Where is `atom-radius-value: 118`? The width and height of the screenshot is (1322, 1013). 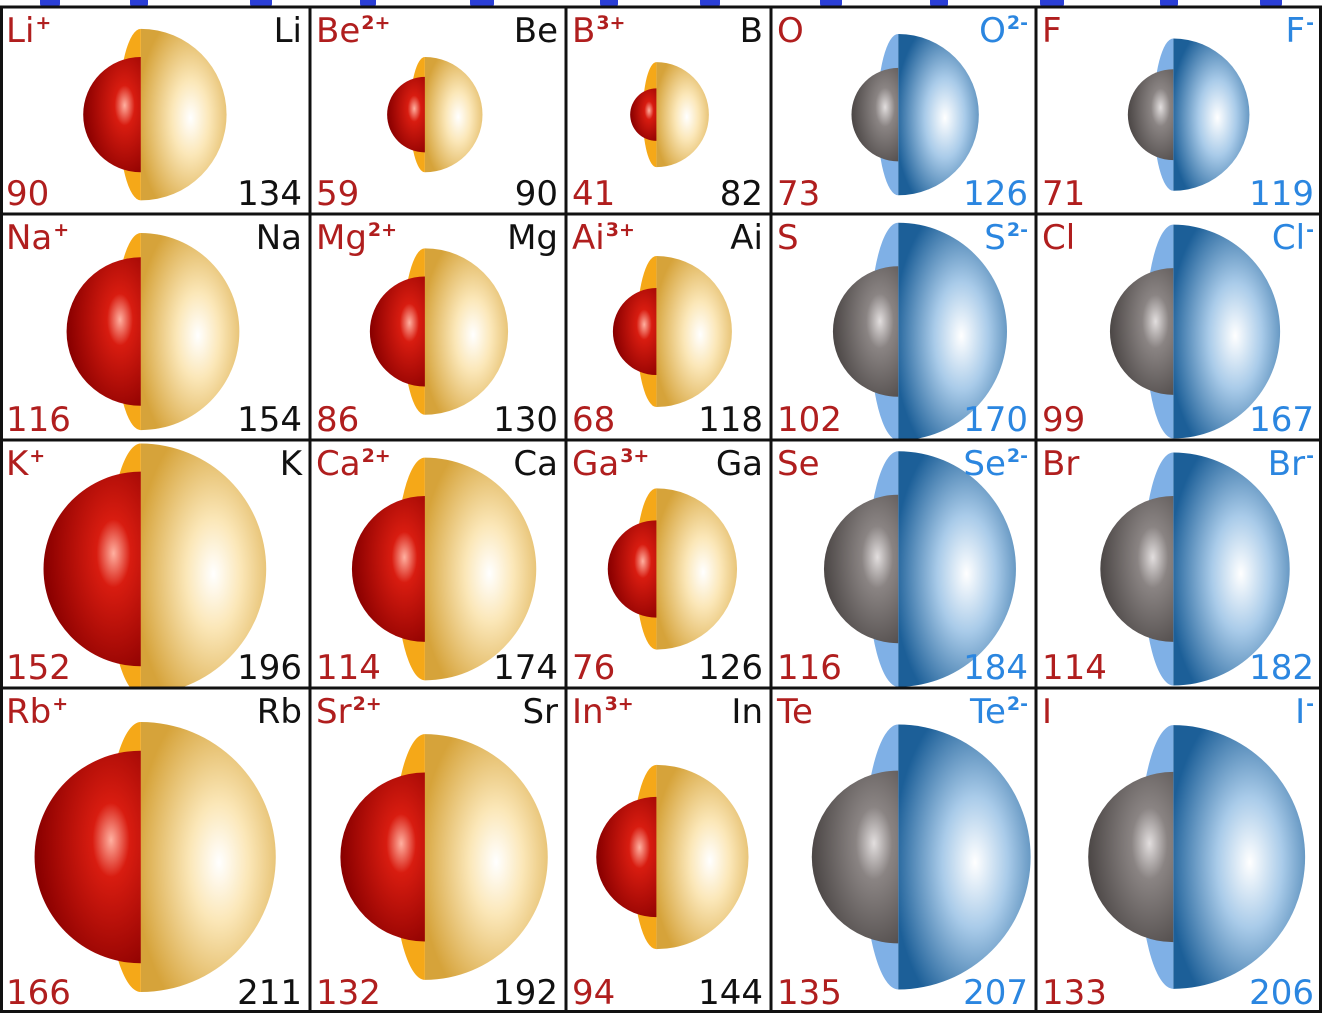 atom-radius-value: 118 is located at coordinates (730, 420).